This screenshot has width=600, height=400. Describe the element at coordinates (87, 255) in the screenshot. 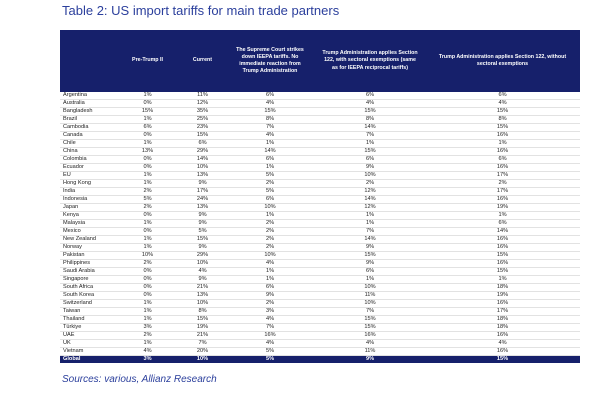

I see `country-cell: Pakistan` at that location.